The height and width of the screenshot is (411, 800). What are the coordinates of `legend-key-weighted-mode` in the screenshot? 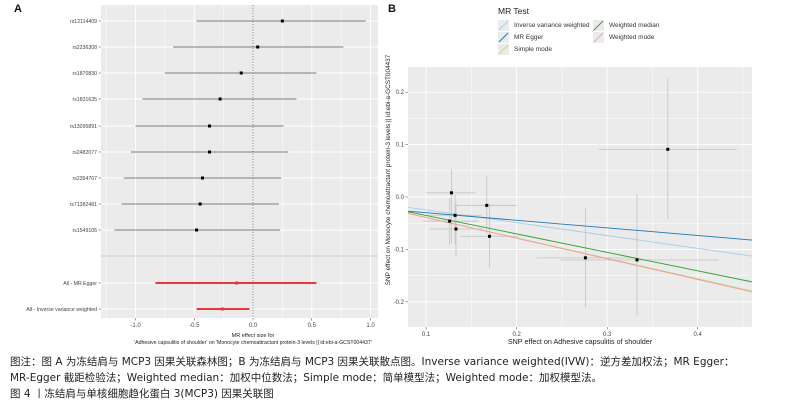 It's located at (598, 37).